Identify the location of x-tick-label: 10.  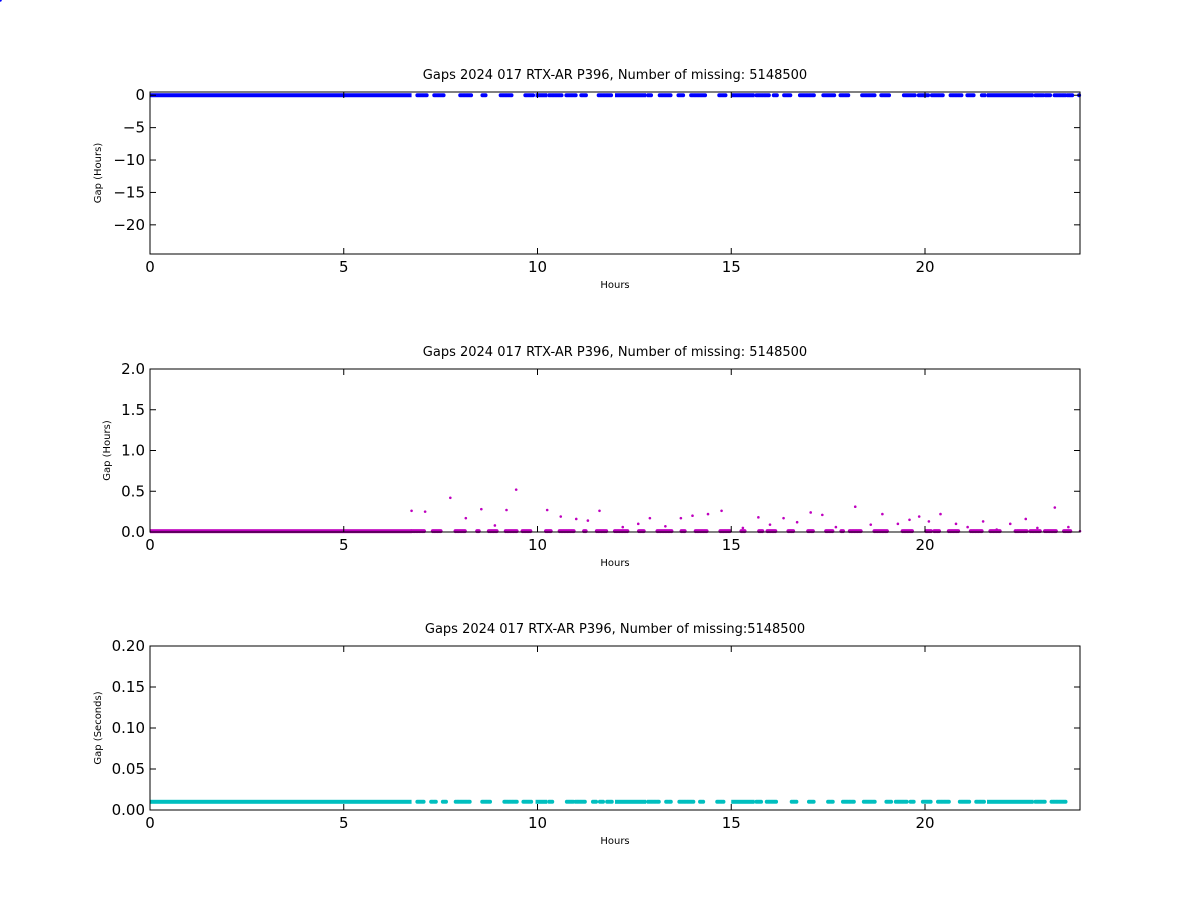
(537, 267).